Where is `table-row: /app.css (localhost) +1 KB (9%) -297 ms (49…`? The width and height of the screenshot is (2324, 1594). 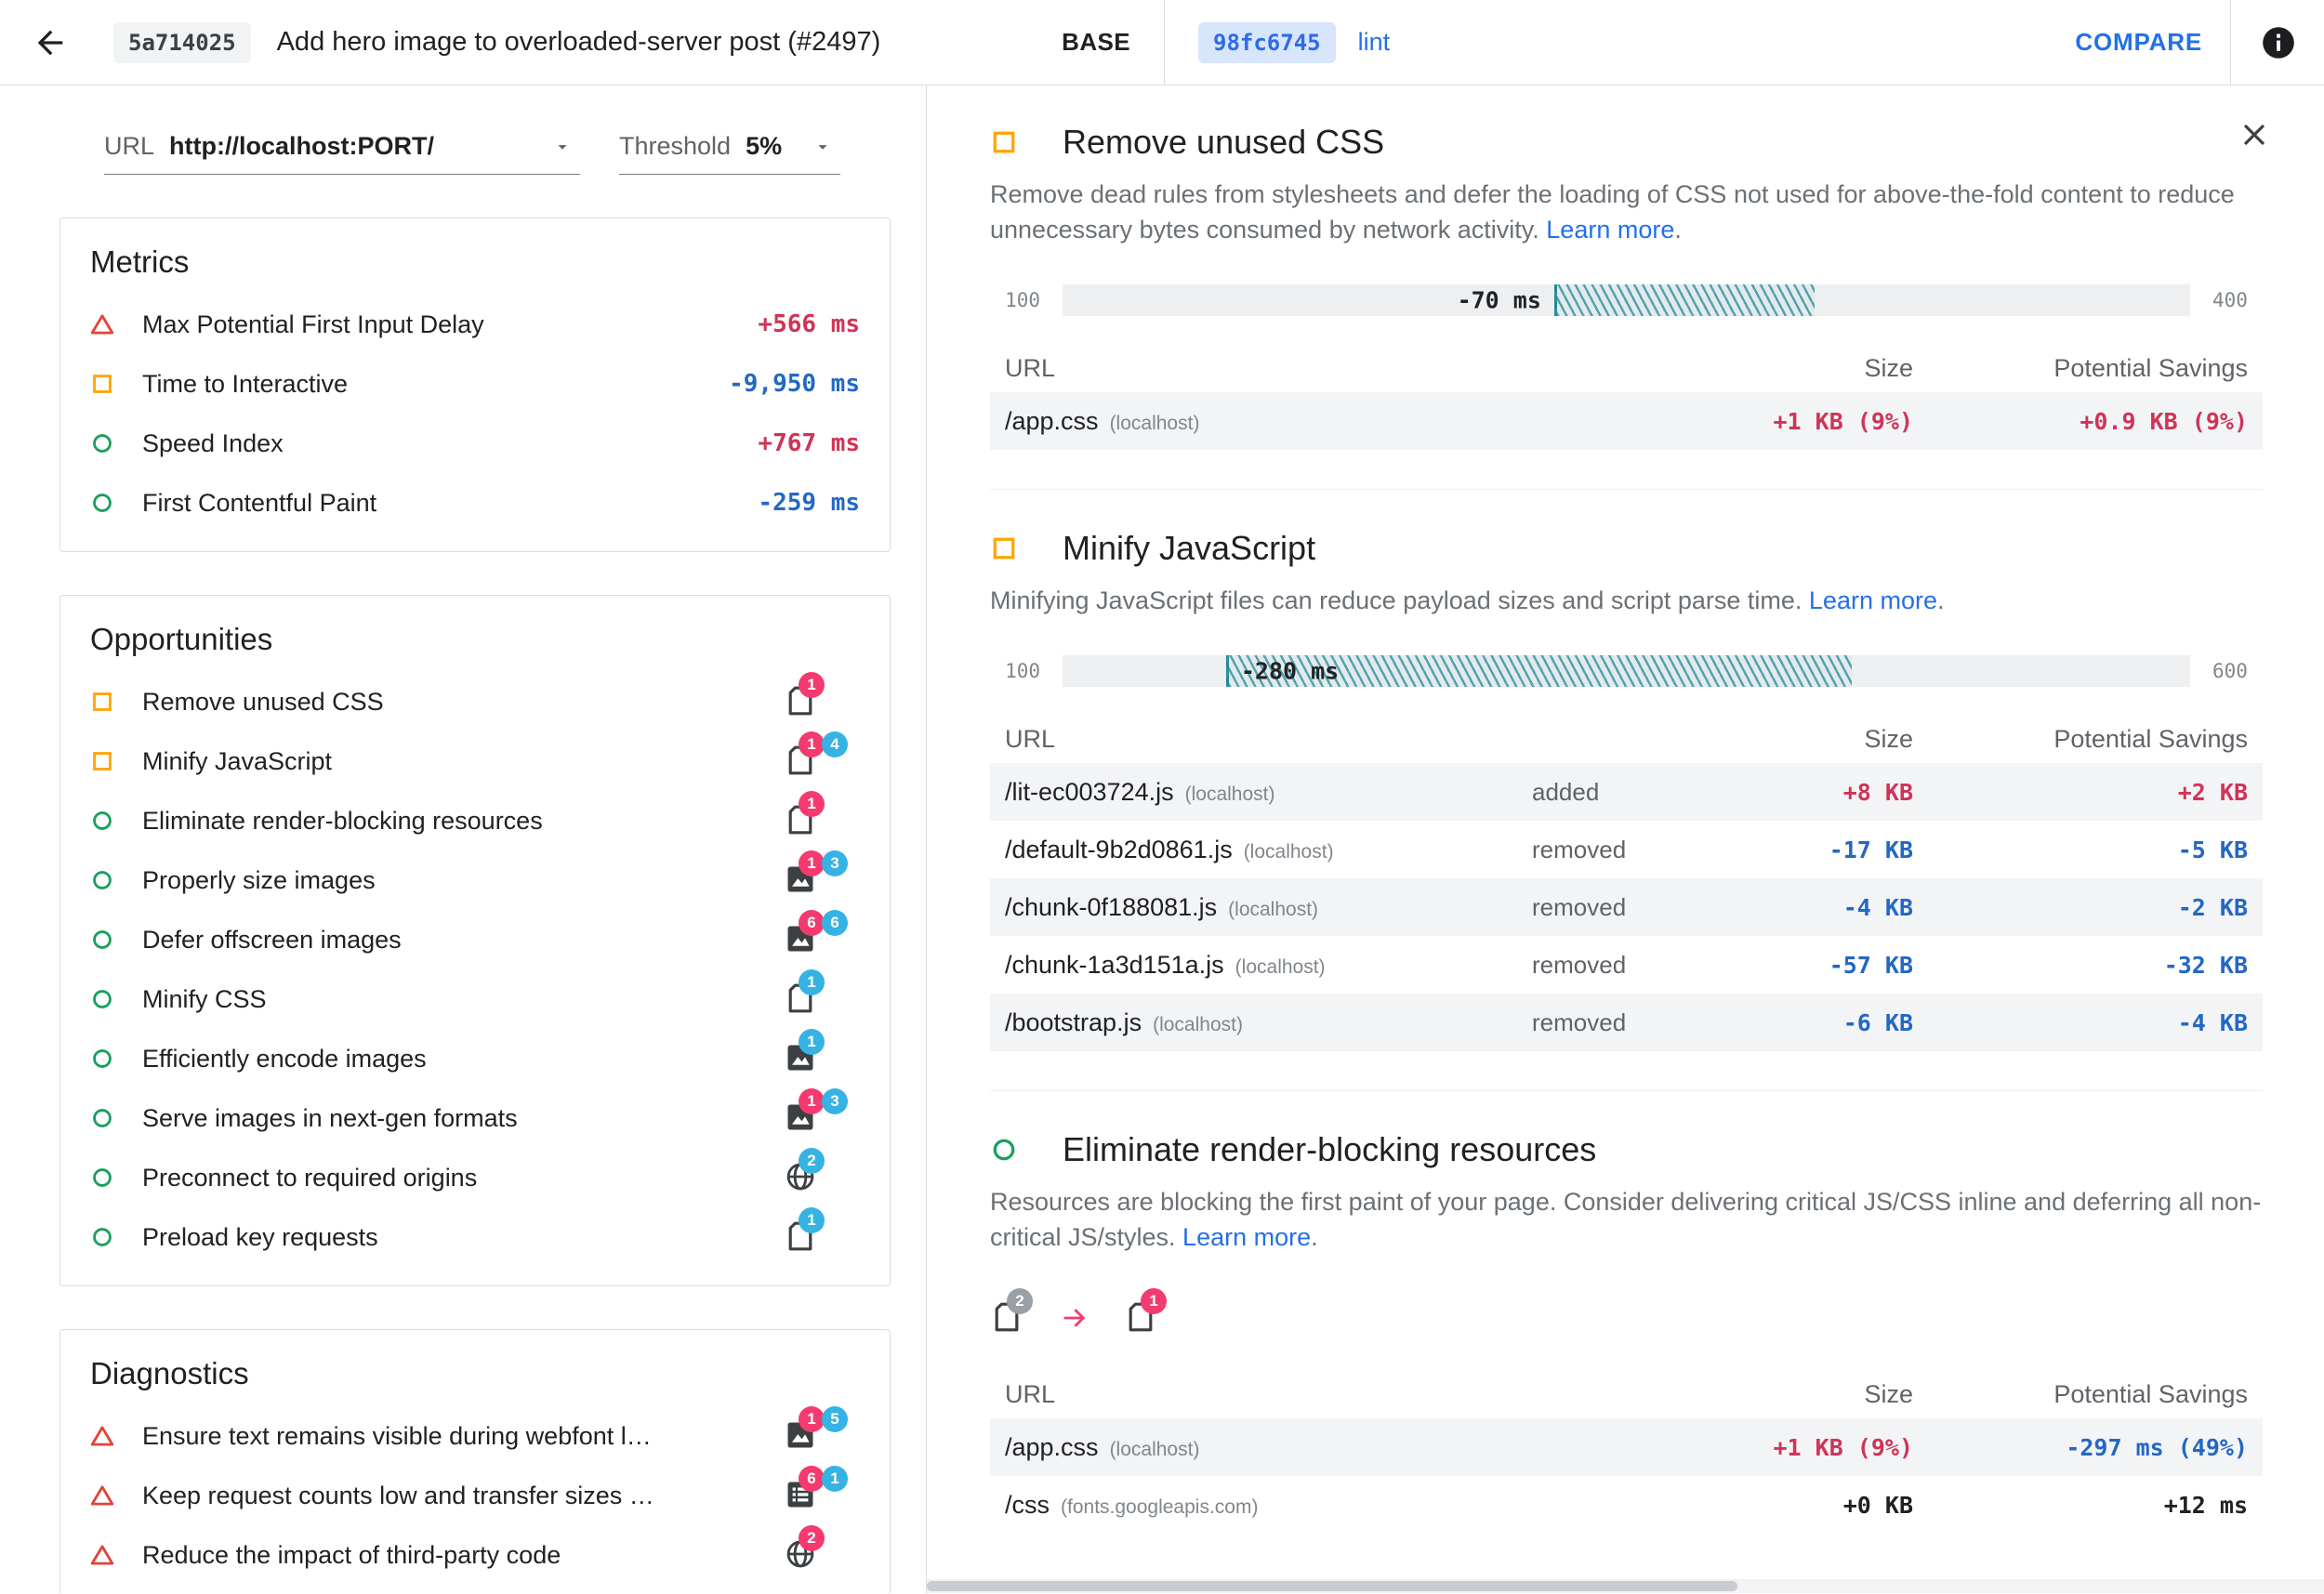
table-row: /app.css (localhost) +1 KB (9%) -297 ms (49… is located at coordinates (1626, 1447).